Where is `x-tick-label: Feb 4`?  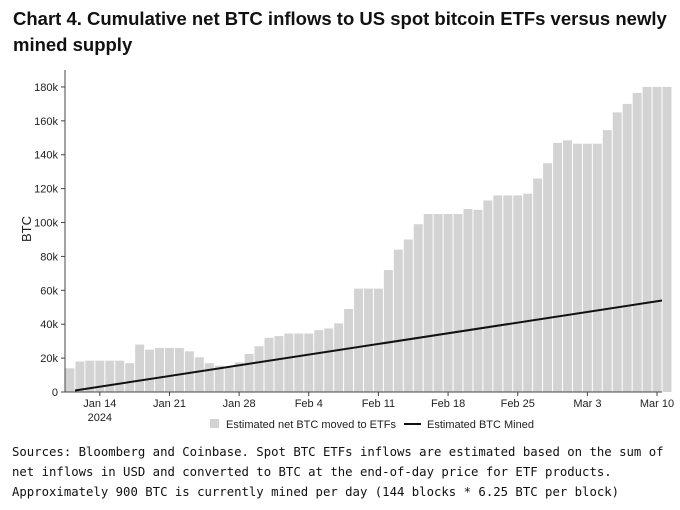
x-tick-label: Feb 4 is located at coordinates (309, 404).